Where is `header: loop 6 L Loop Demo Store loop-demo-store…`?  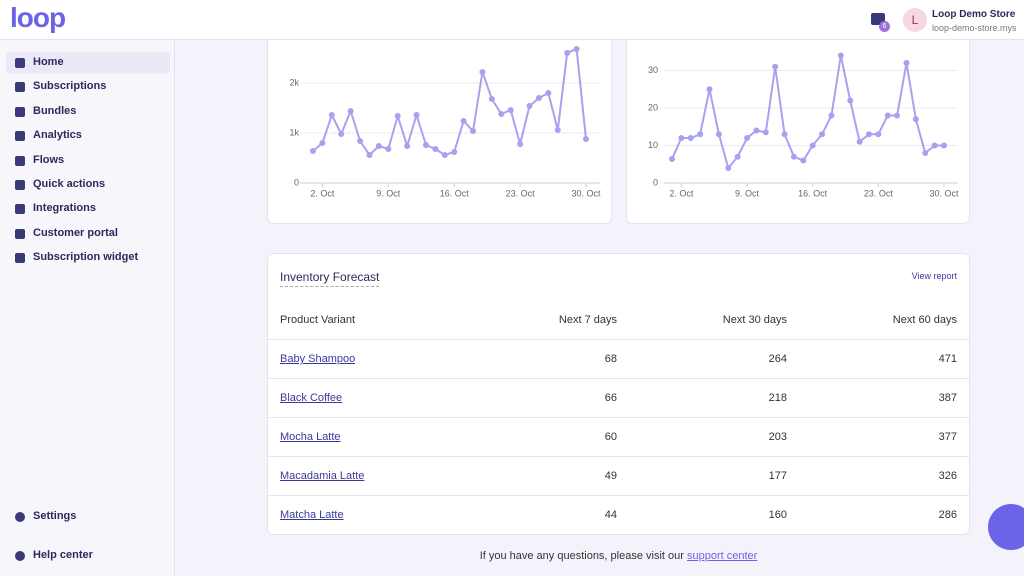
header: loop 6 L Loop Demo Store loop-demo-store… is located at coordinates (512, 20).